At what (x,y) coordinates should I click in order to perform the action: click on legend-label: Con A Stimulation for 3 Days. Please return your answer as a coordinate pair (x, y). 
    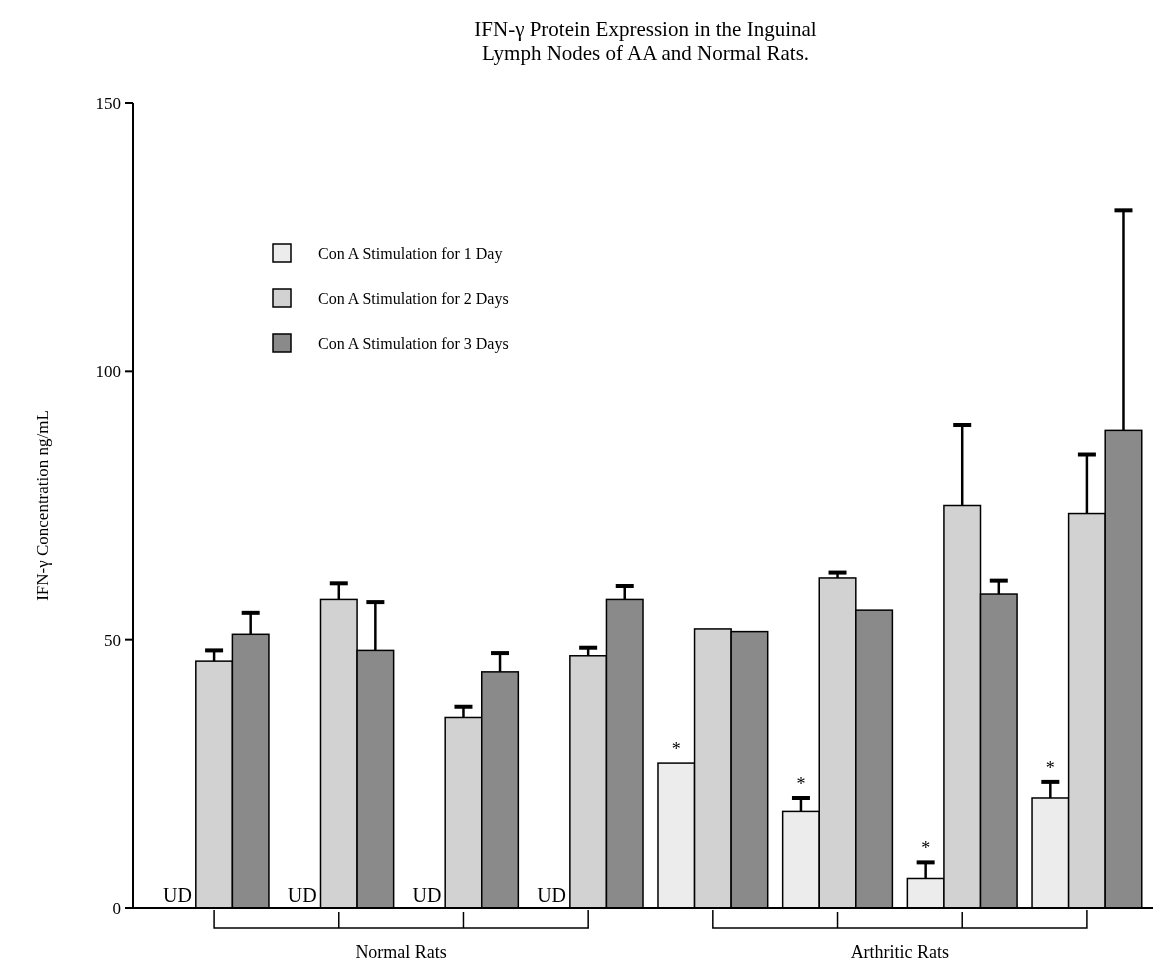
    Looking at the image, I should click on (413, 343).